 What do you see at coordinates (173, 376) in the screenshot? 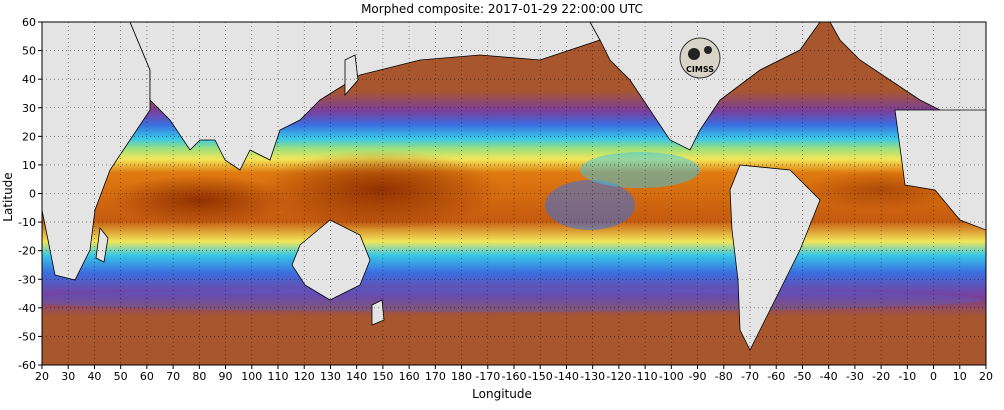
I see `x-tick-label: 70` at bounding box center [173, 376].